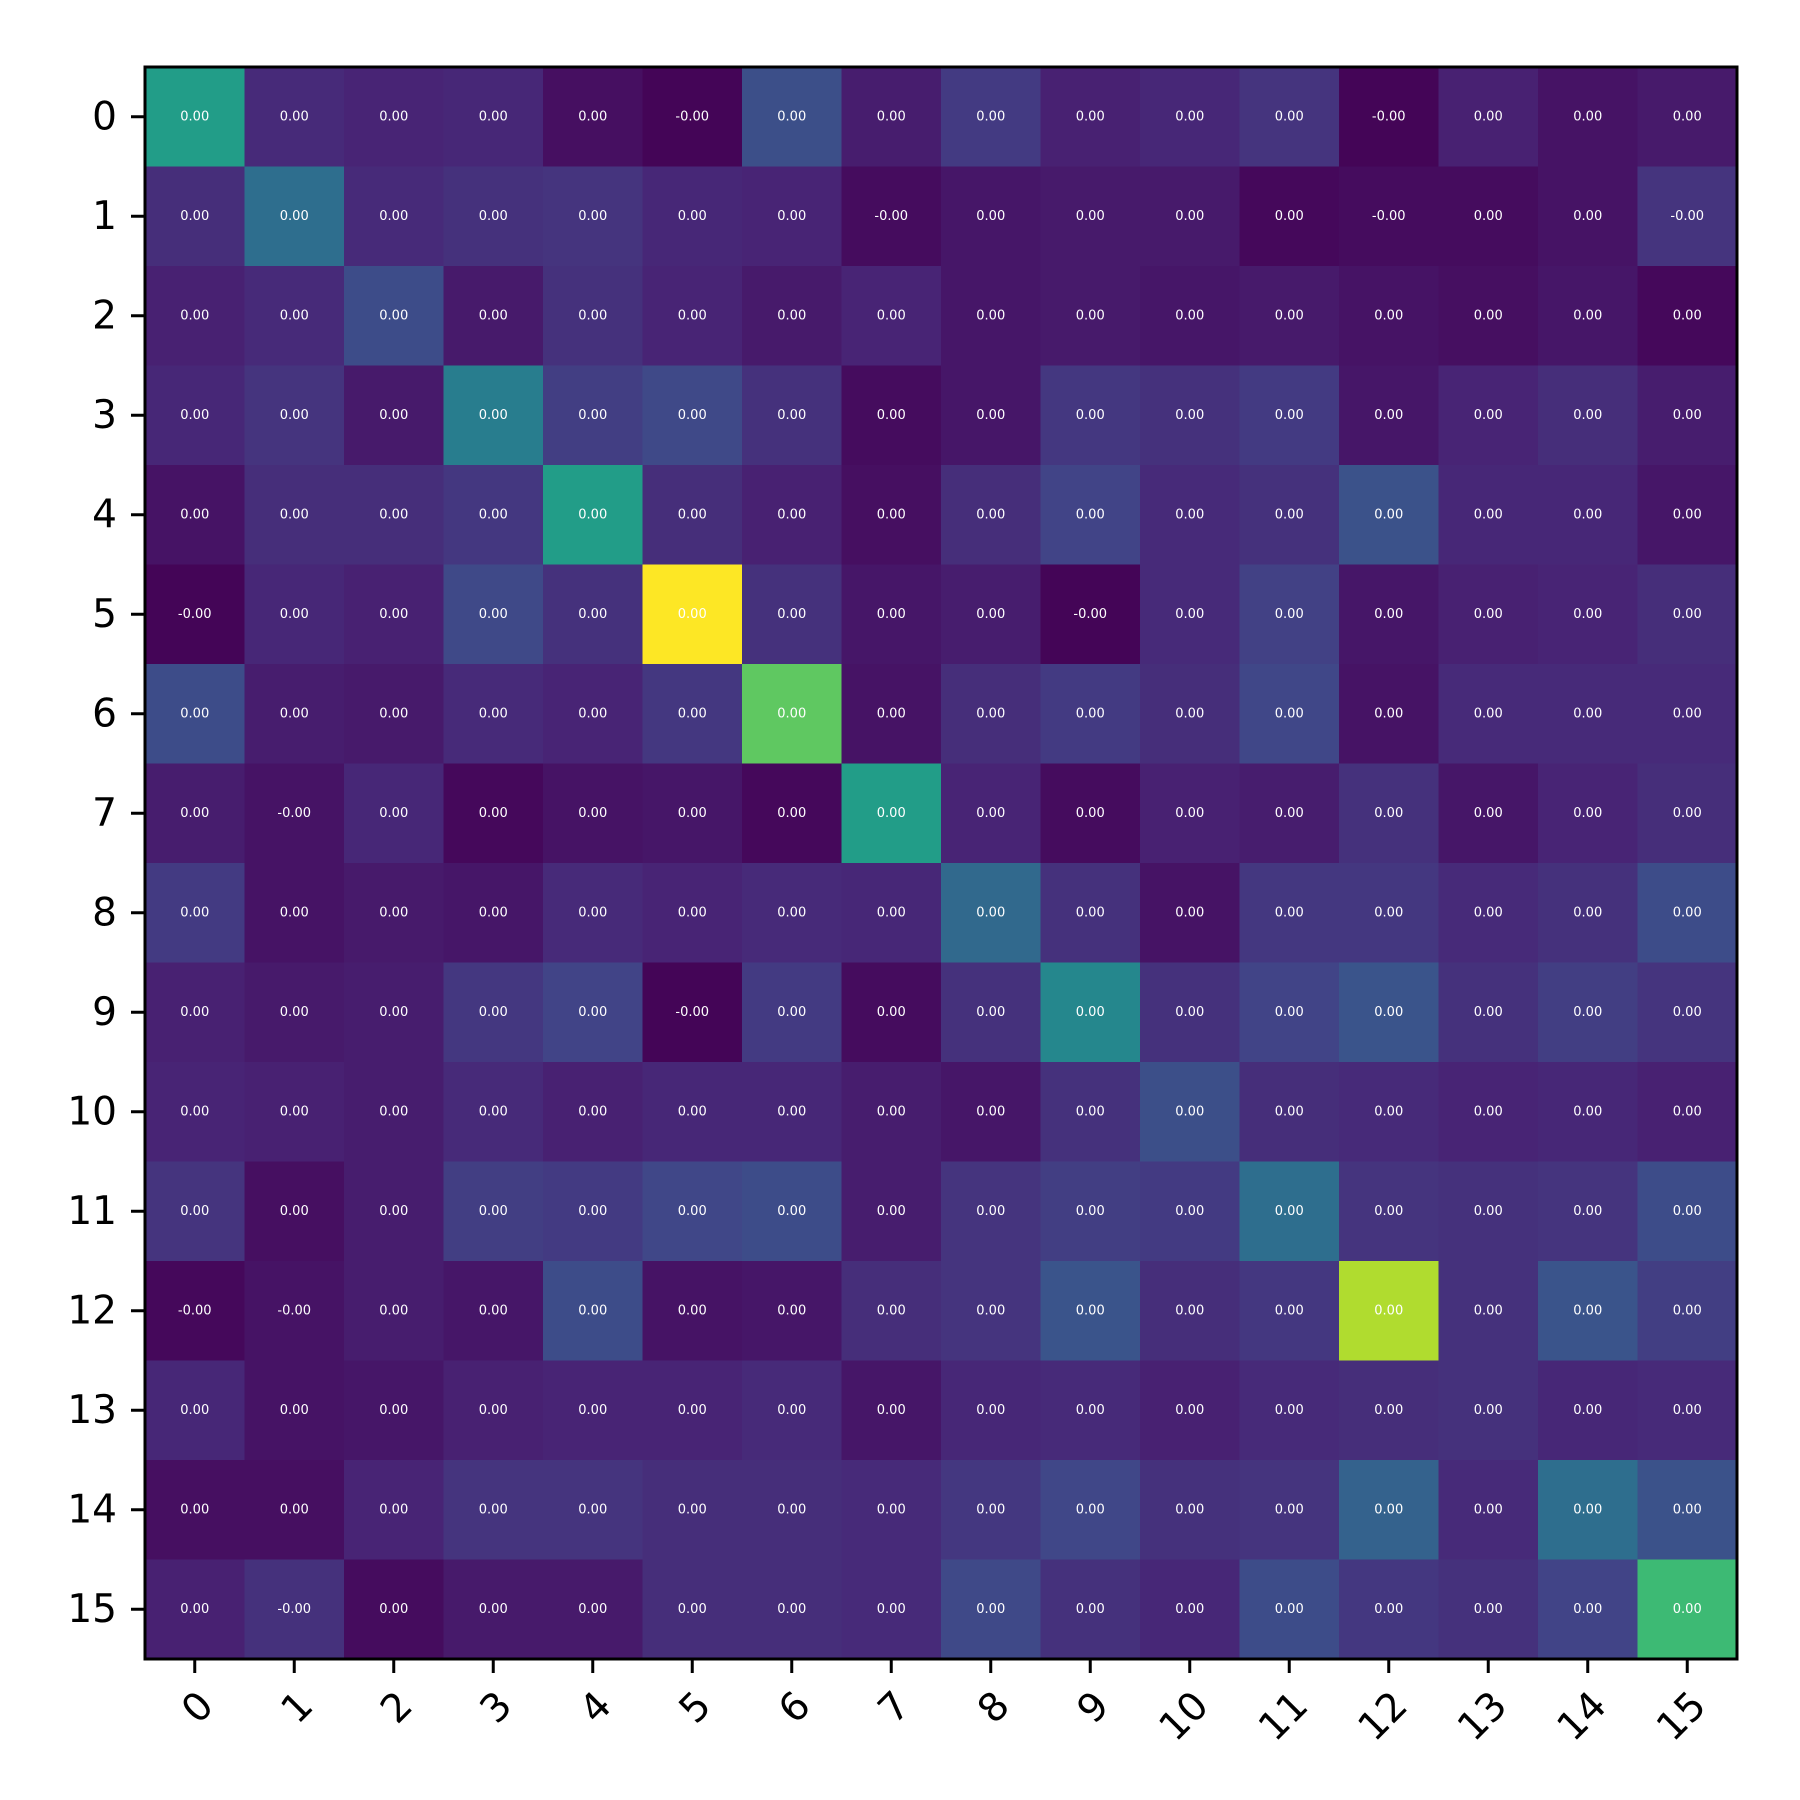  Describe the element at coordinates (991, 1510) in the screenshot. I see `heatmap-cell-r14-c8` at that location.